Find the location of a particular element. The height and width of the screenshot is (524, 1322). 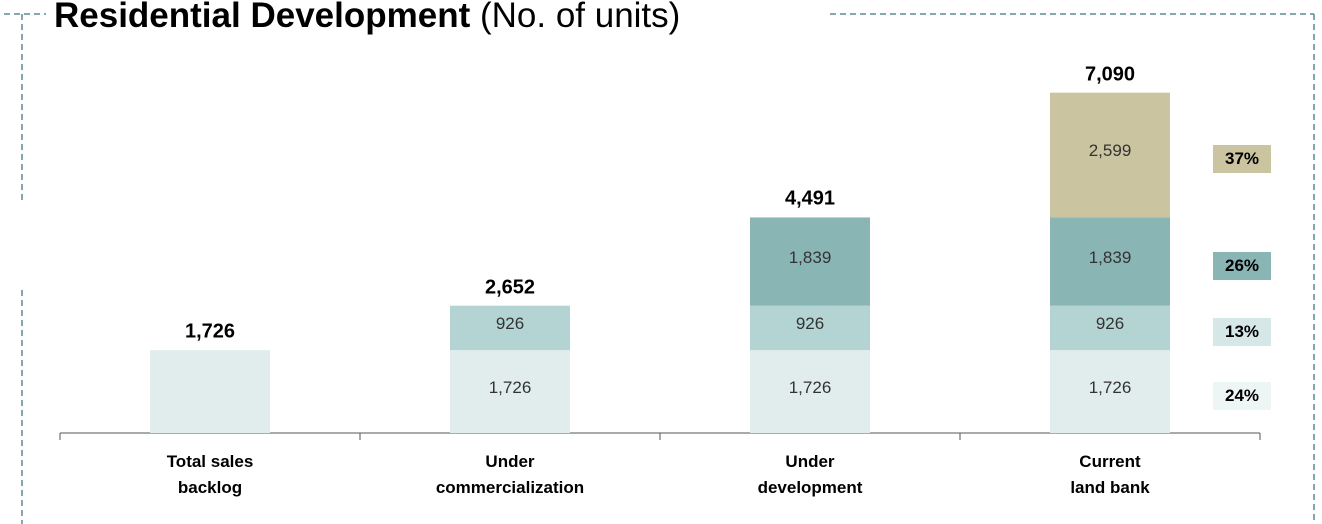

total-label: 7,090 is located at coordinates (1110, 74).